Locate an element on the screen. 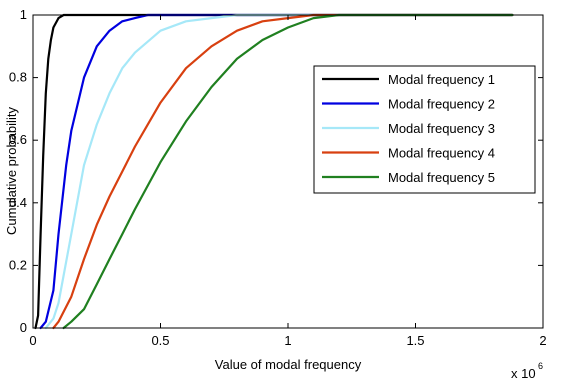 The height and width of the screenshot is (383, 568). y-tick-label: 0.6 is located at coordinates (18, 139).